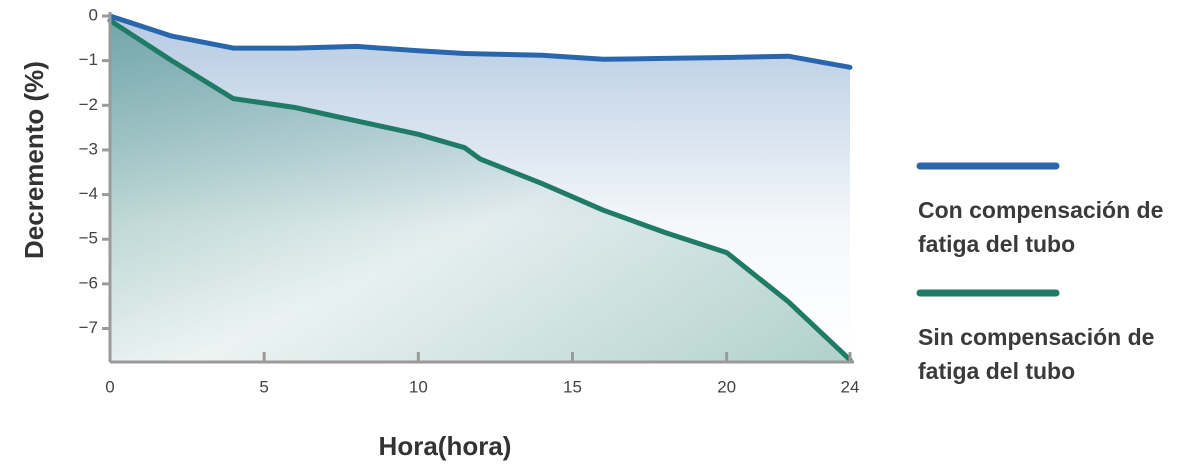 The height and width of the screenshot is (470, 1200). Describe the element at coordinates (445, 446) in the screenshot. I see `x-axis-title: Hora(hora)` at that location.